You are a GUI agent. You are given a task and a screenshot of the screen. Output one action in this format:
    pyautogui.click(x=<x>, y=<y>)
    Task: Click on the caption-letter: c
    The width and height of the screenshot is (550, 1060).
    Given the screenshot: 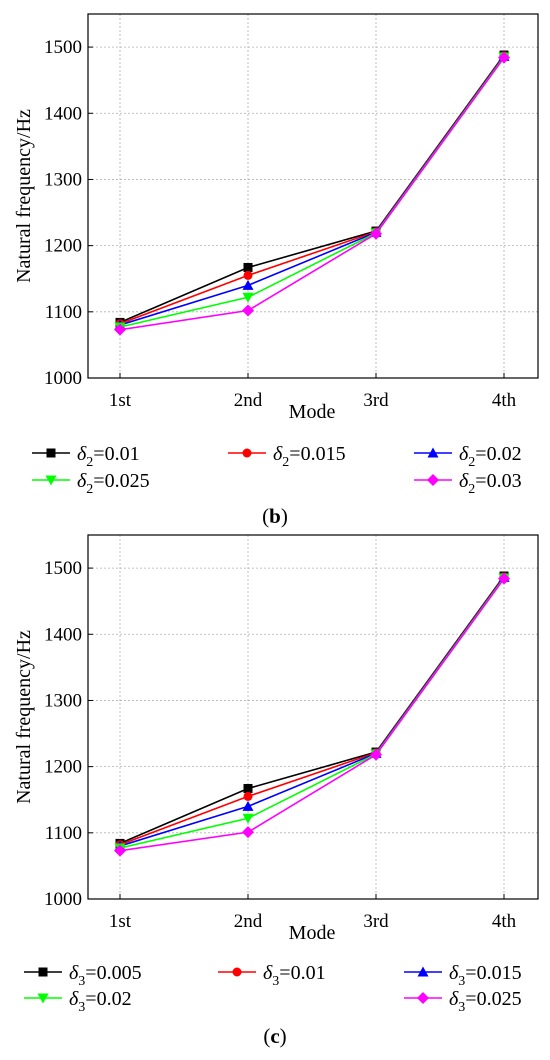 What is the action you would take?
    pyautogui.click(x=274, y=1036)
    